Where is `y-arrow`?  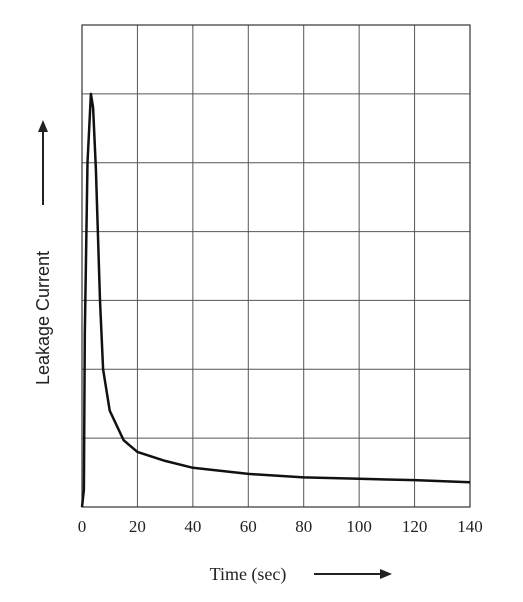 y-arrow is located at coordinates (43, 162).